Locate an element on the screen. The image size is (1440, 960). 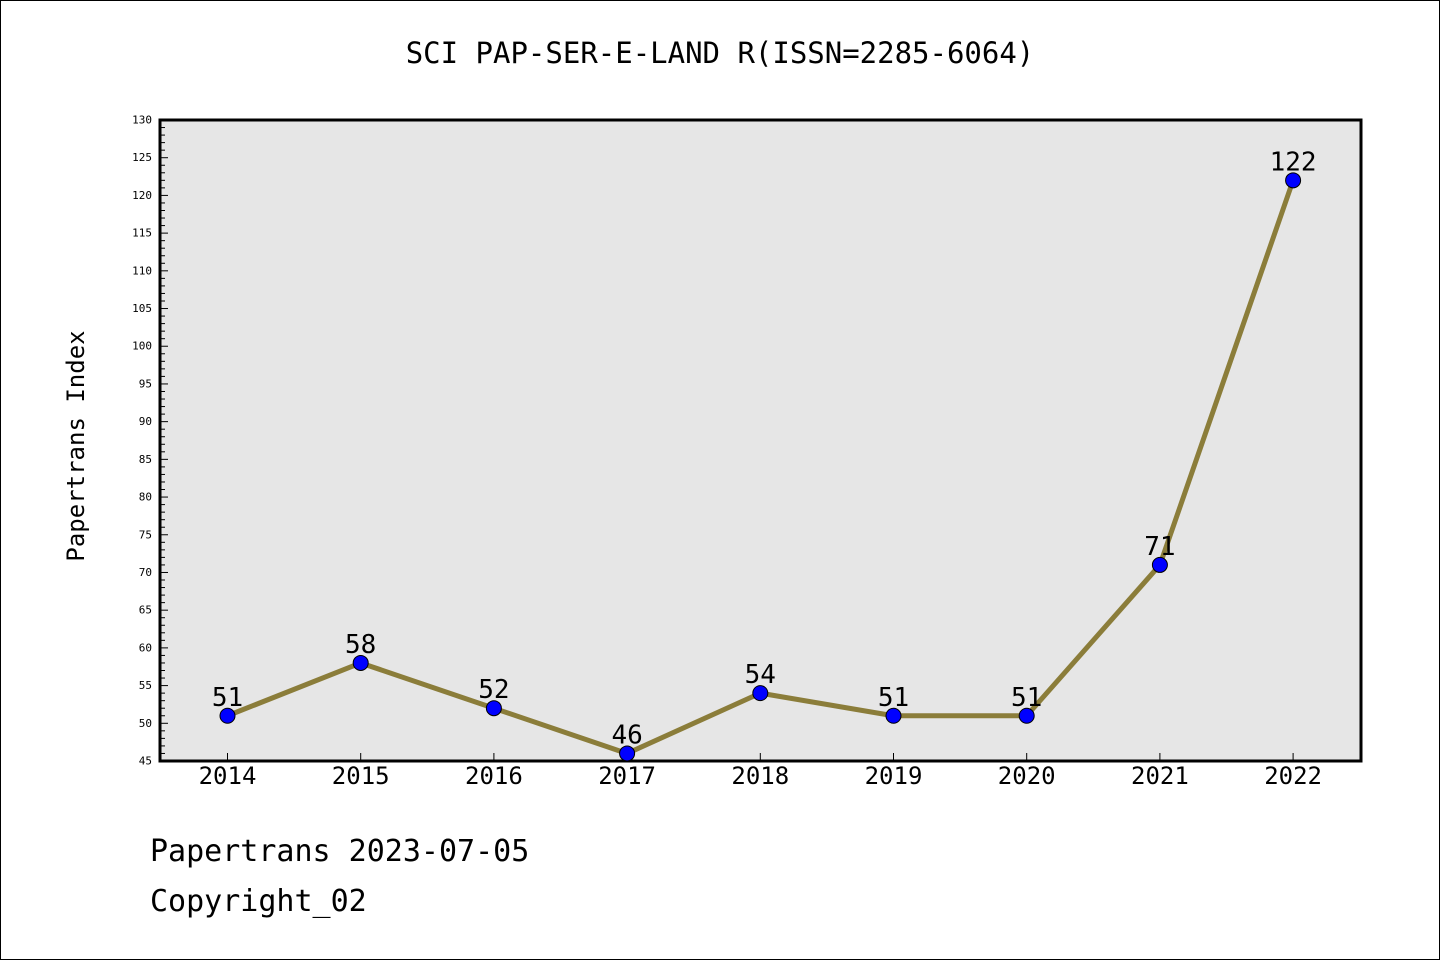
x-tick-label: 2015 is located at coordinates (361, 776).